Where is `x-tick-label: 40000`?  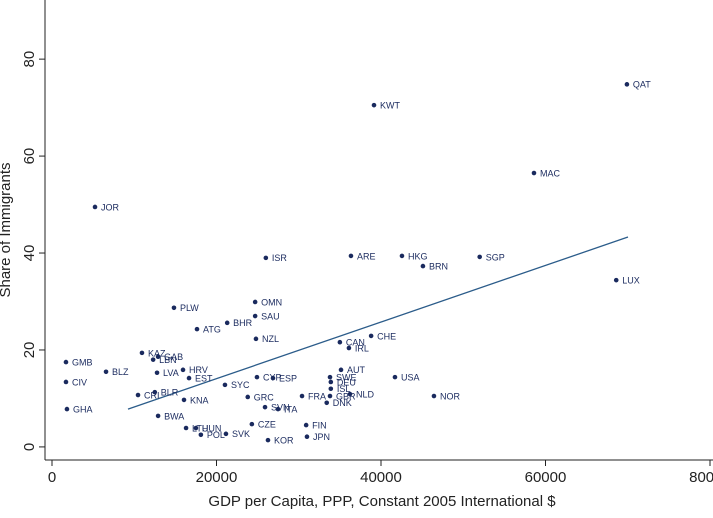
x-tick-label: 40000 is located at coordinates (381, 477).